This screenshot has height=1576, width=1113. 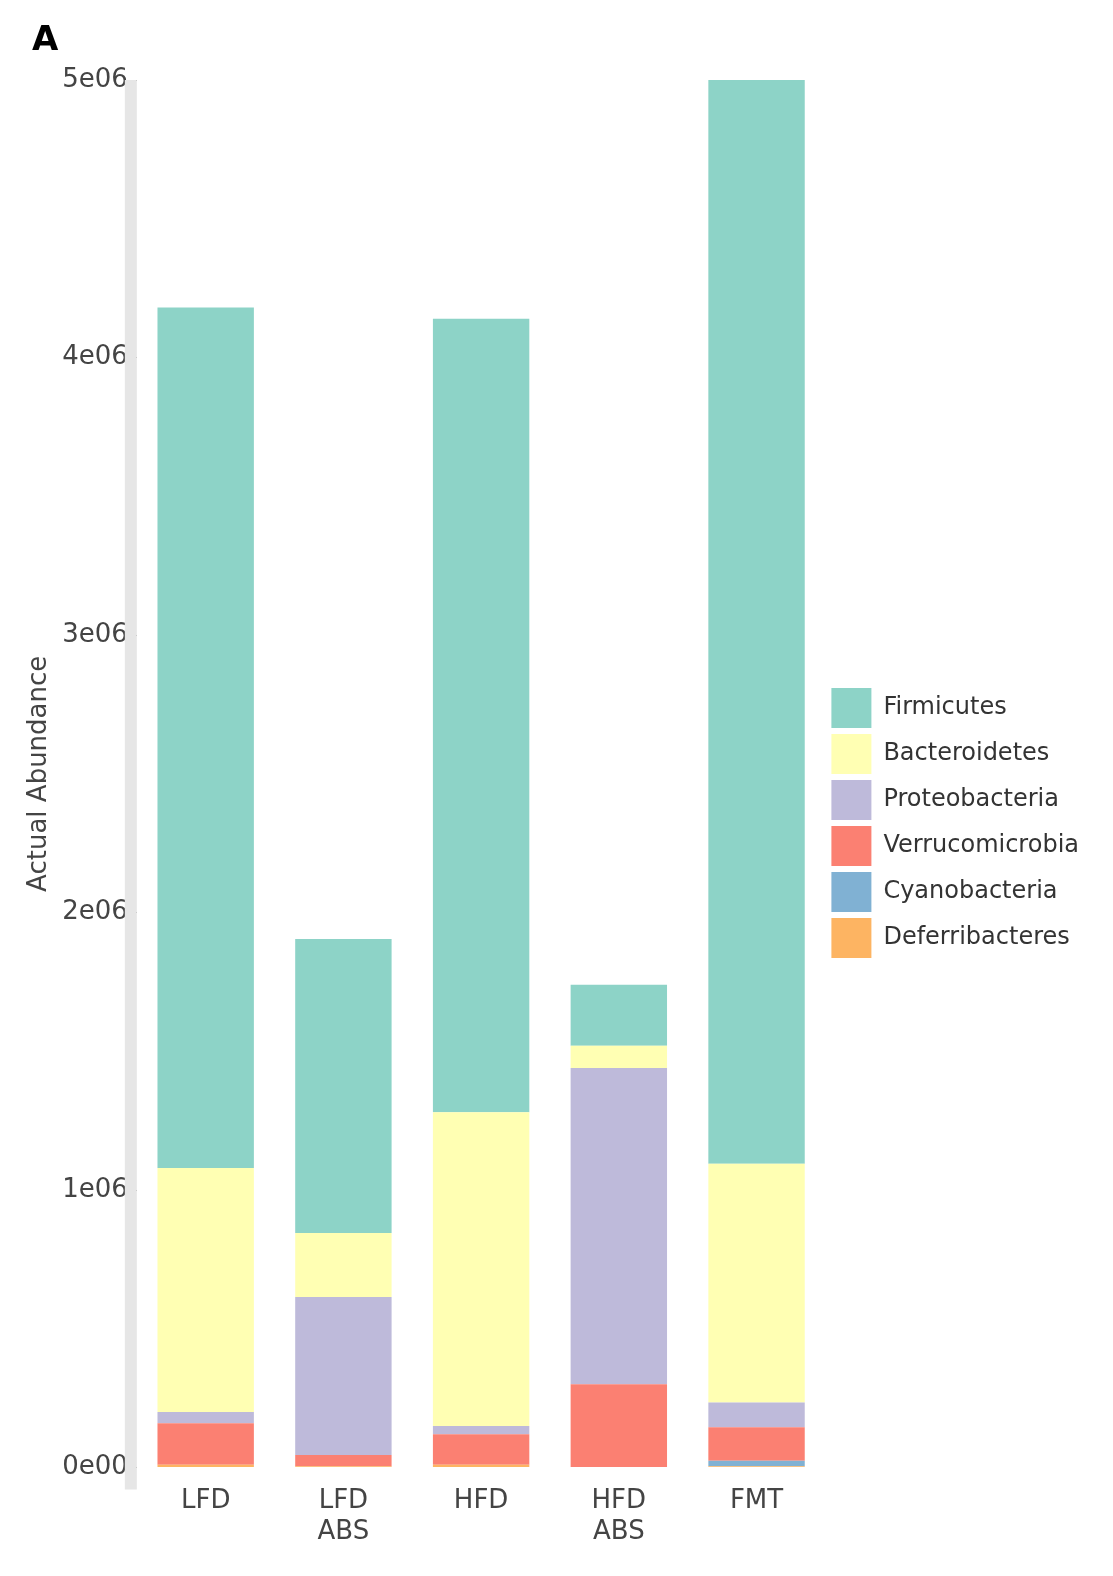 I want to click on legend-label: Deferribacteres, so click(x=976, y=936).